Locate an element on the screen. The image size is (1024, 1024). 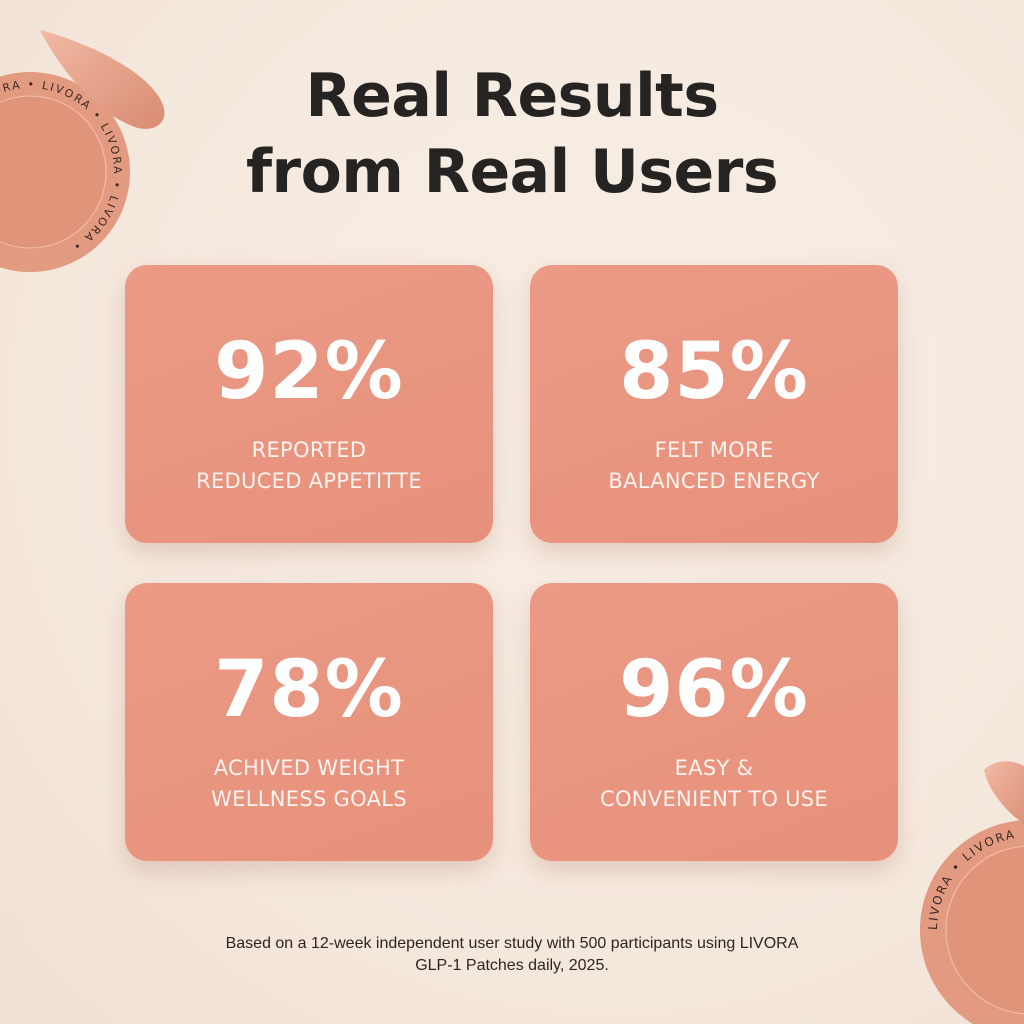
stat-card-energy: 85% FELT MORE BALANCED ENERGY is located at coordinates (714, 404).